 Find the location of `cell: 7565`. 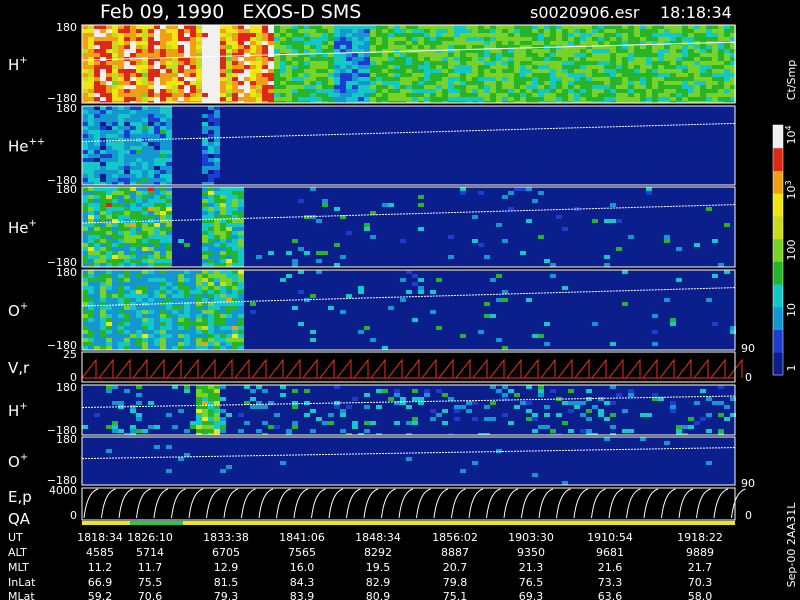

cell: 7565 is located at coordinates (302, 552).